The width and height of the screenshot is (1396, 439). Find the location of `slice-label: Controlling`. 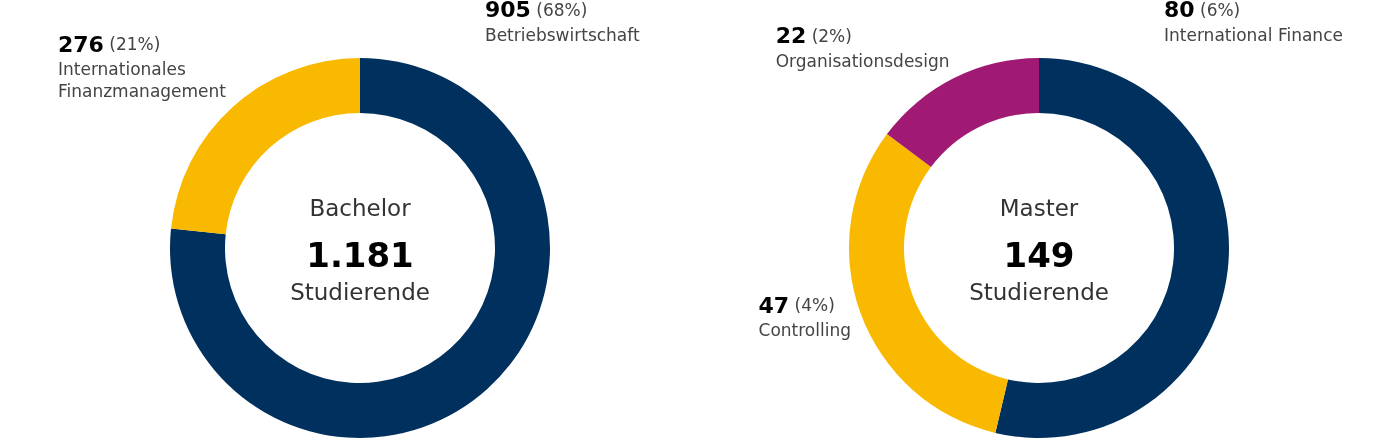

slice-label: Controlling is located at coordinates (804, 330).